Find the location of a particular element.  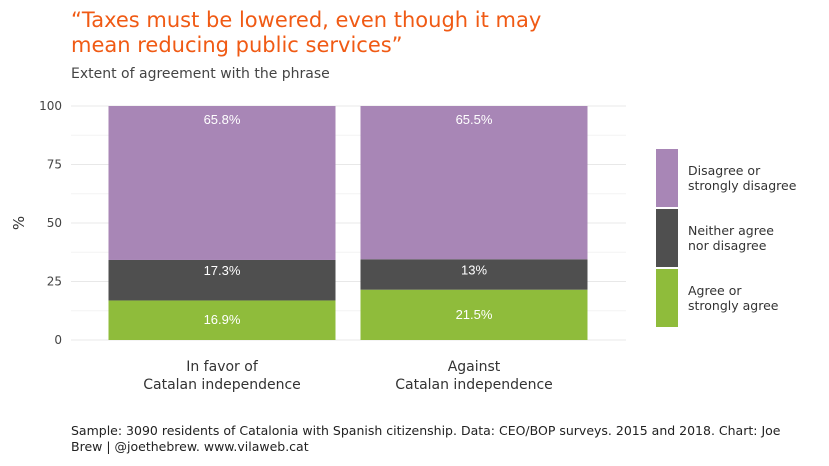

x-category-label: Against is located at coordinates (474, 367).